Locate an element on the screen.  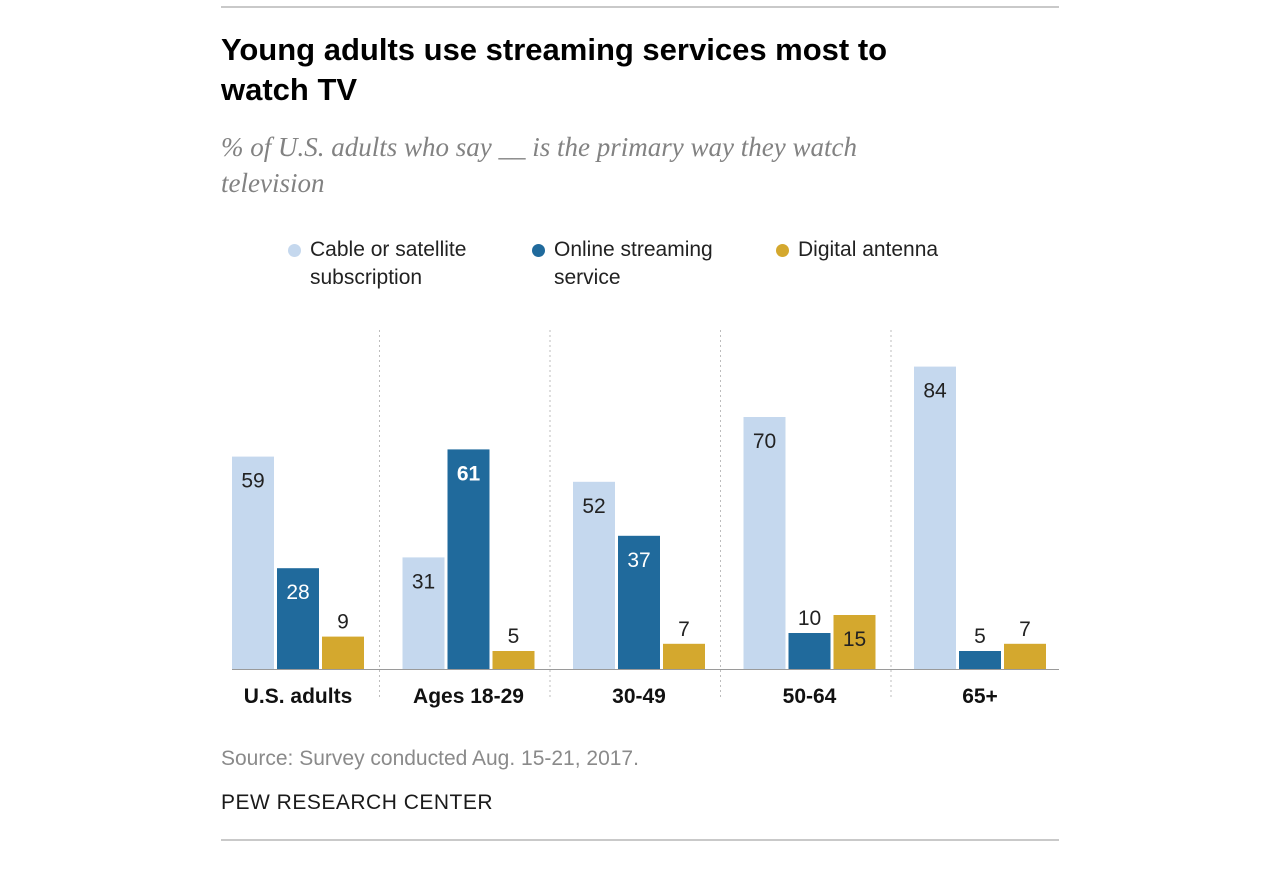
category-label: U.S. adults is located at coordinates (298, 696).